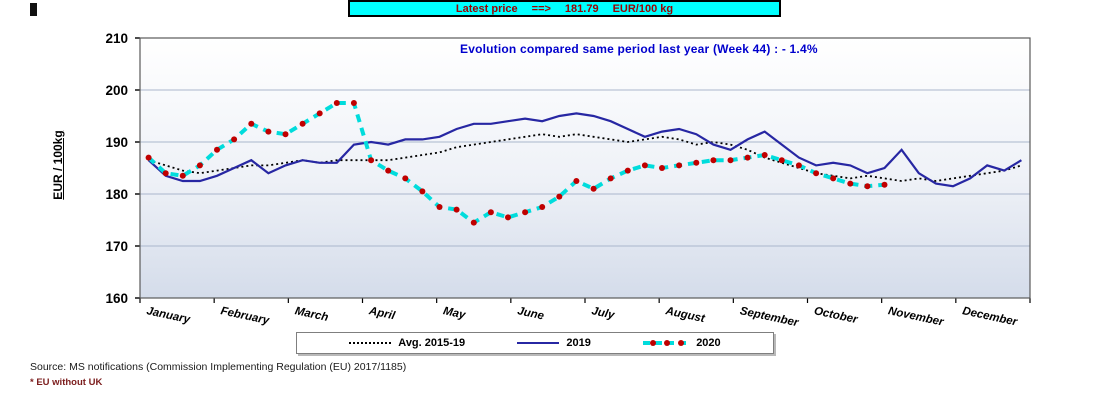 This screenshot has height=410, width=1120. Describe the element at coordinates (370, 343) in the screenshot. I see `legend-avg-line-sample-icon` at that location.